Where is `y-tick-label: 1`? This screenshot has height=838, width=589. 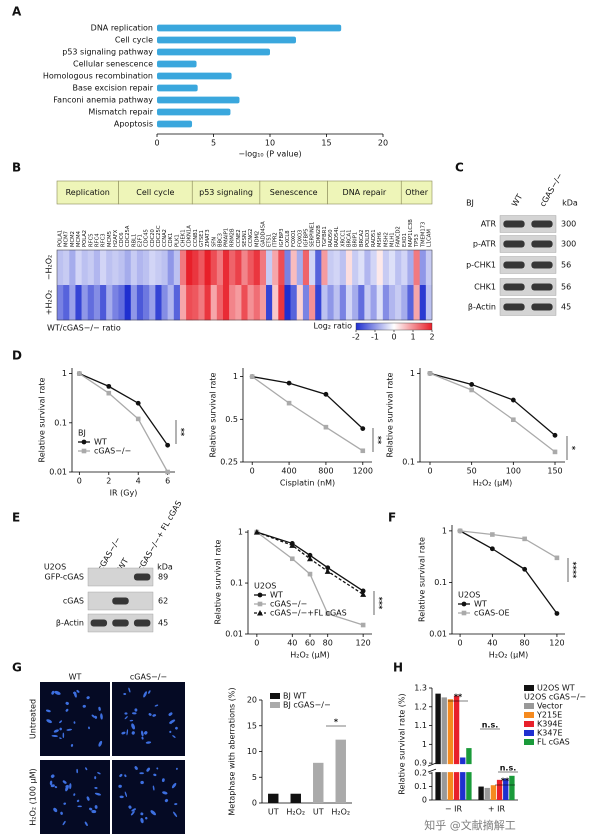
y-tick-label: 1 is located at coordinates (240, 532).